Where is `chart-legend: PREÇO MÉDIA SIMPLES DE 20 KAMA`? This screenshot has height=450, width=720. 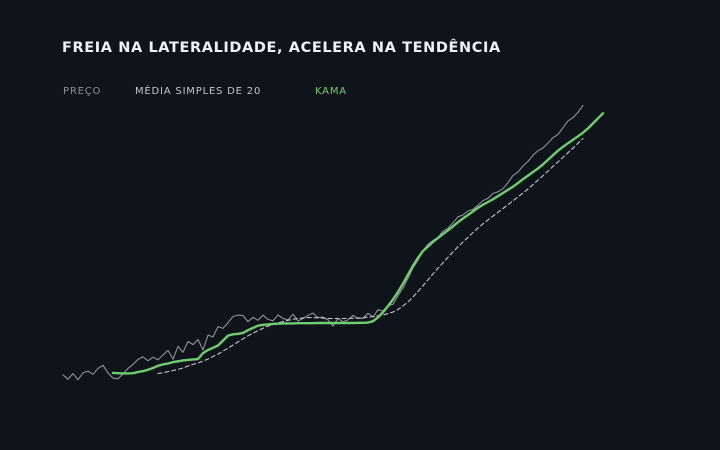
chart-legend: PREÇO MÉDIA SIMPLES DE 20 KAMA is located at coordinates (360, 93).